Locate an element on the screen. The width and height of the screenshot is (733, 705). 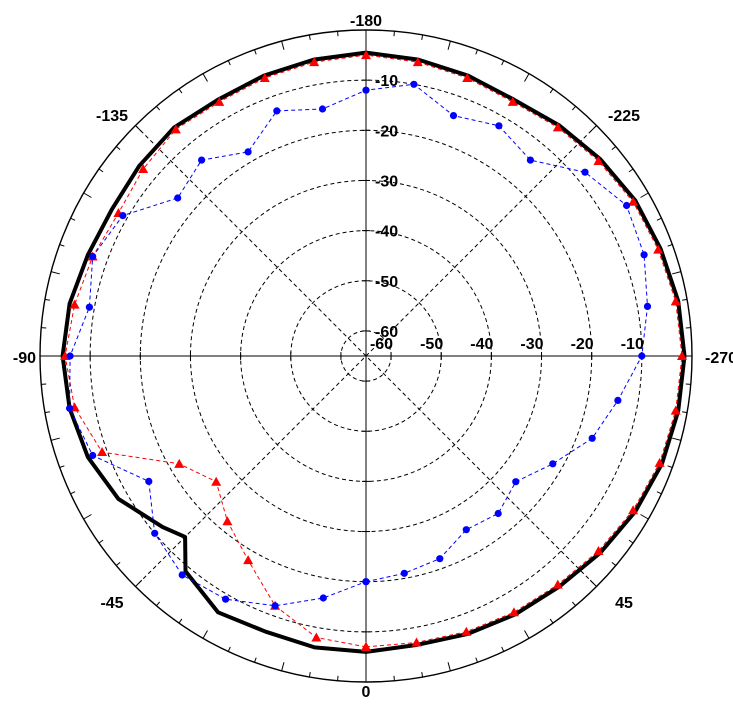
radial-label-vertical: -20 is located at coordinates (386, 131).